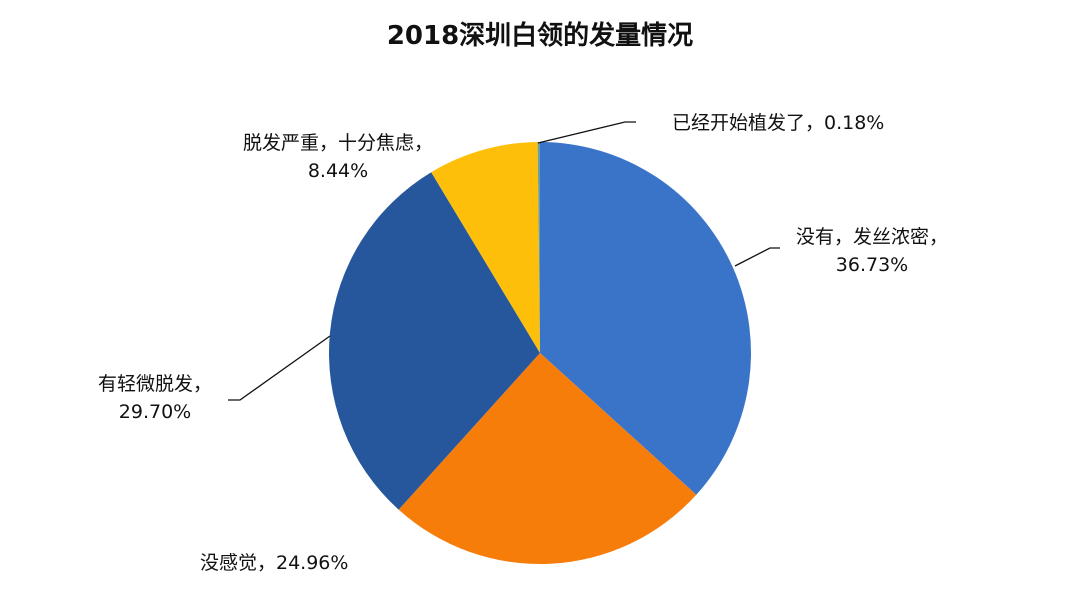  I want to click on data-label: 没有，发丝浓密，, so click(872, 237).